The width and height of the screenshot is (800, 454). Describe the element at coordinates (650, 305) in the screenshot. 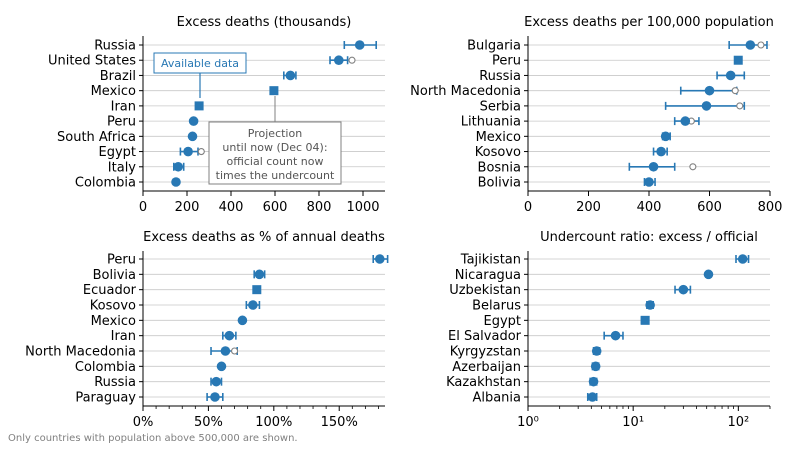

I see `data-point-belarus` at that location.